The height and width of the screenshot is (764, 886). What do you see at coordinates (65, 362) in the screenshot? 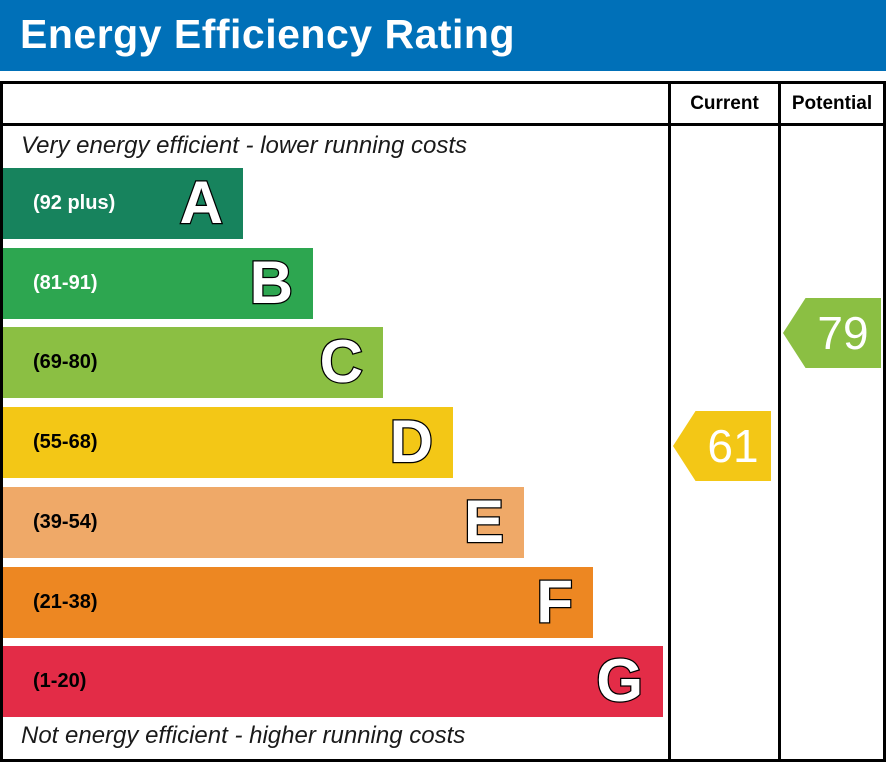
I see `band-range-label: (69-80)` at bounding box center [65, 362].